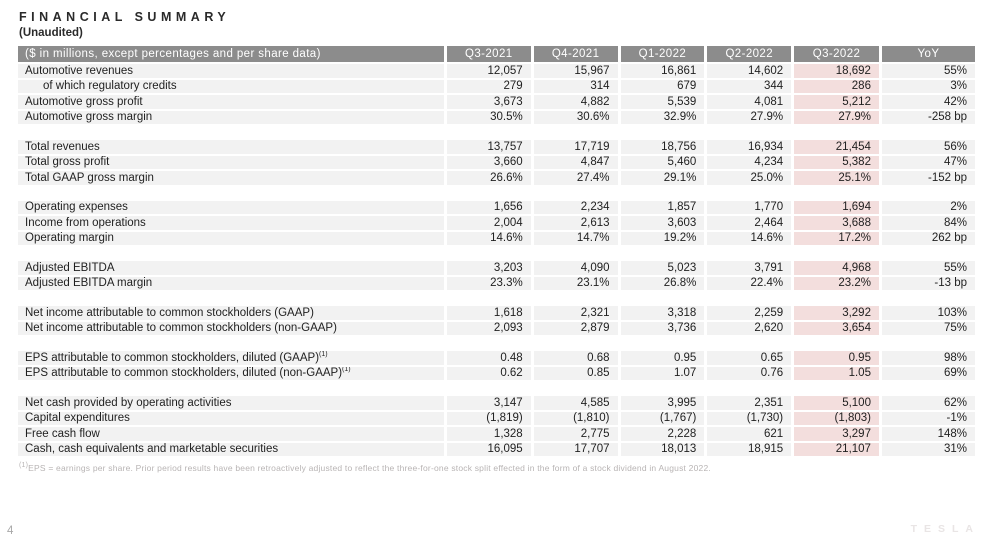 The image size is (1000, 542). Describe the element at coordinates (487, 163) in the screenshot. I see `cell-q3-2021: 3,660` at that location.